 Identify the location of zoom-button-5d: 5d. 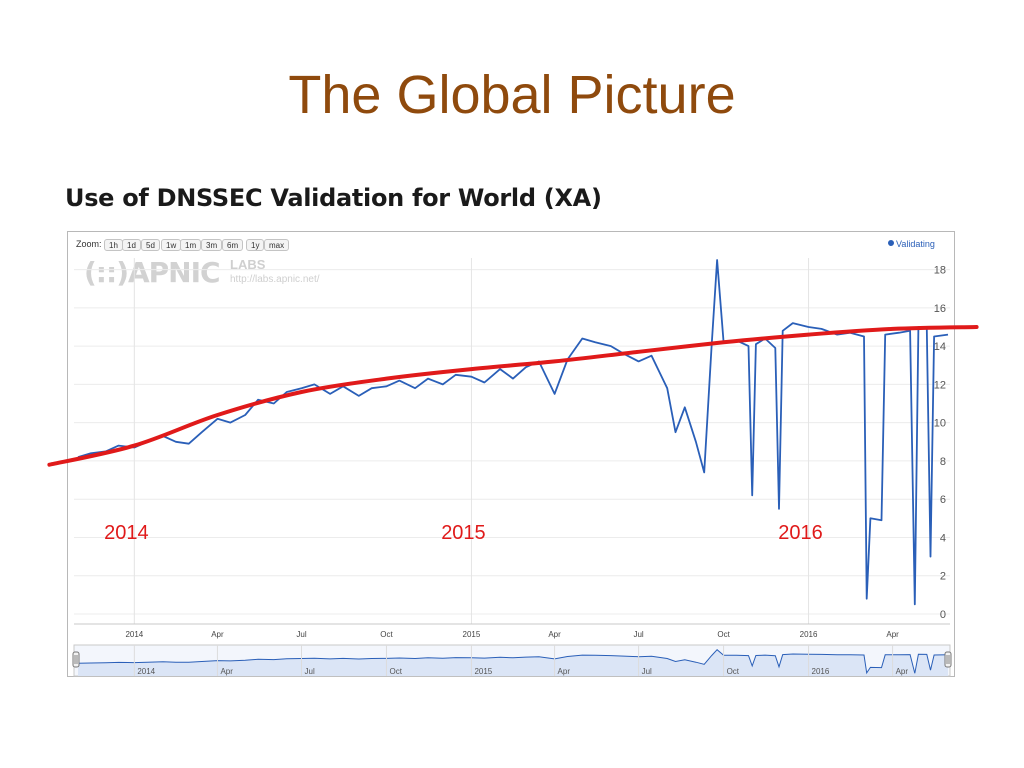
(150, 245).